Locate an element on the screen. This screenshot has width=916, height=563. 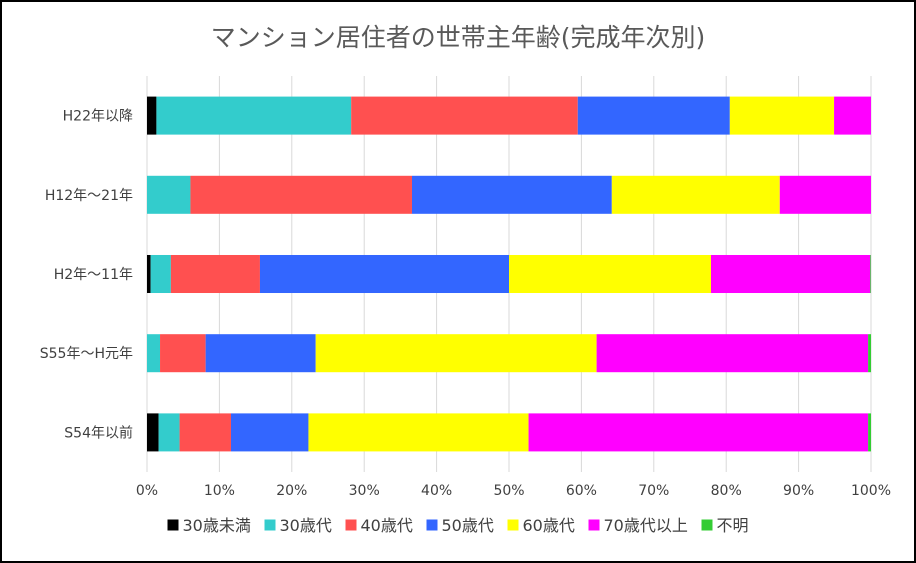
legend-label: 40歳代 is located at coordinates (387, 525).